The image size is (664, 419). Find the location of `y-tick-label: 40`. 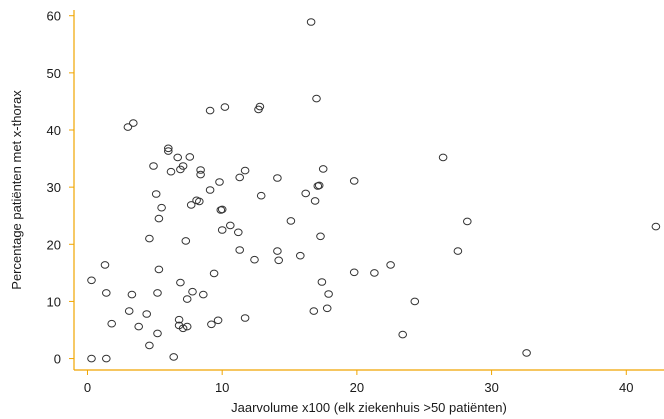

y-tick-label: 40 is located at coordinates (54, 130).